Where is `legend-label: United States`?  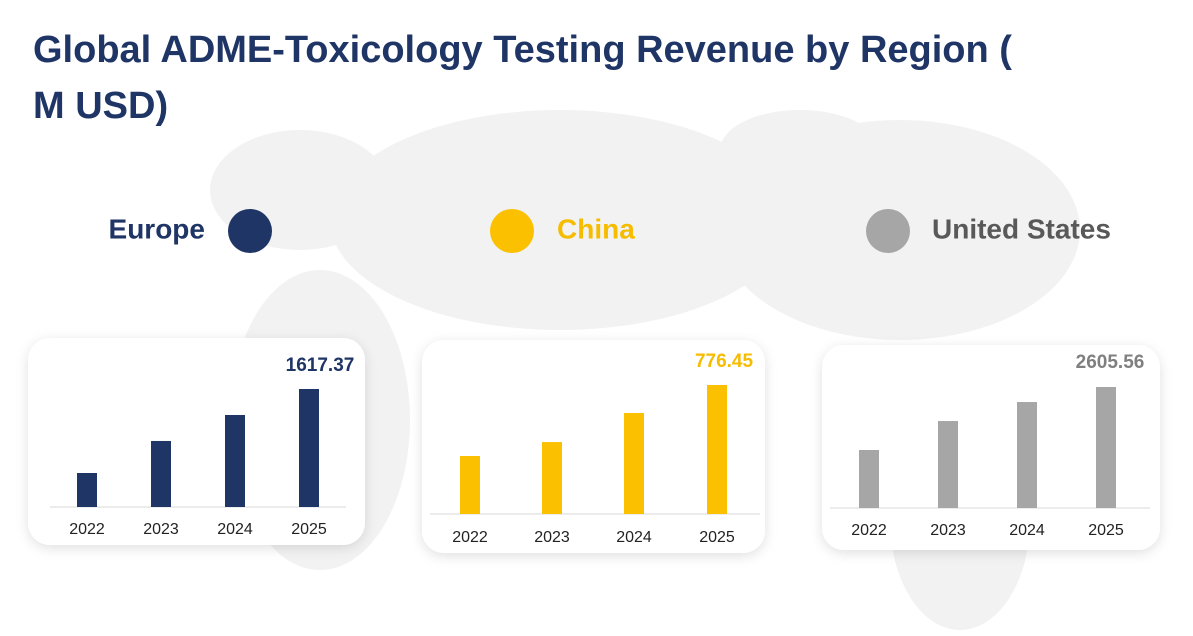
legend-label: United States is located at coordinates (1021, 228).